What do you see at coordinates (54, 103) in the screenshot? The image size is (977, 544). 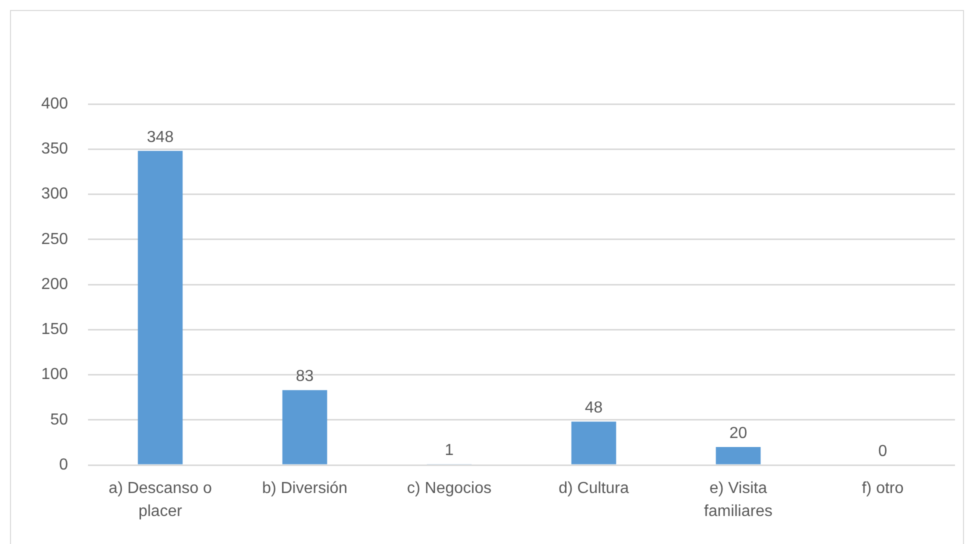 I see `y-tick-label: 400` at bounding box center [54, 103].